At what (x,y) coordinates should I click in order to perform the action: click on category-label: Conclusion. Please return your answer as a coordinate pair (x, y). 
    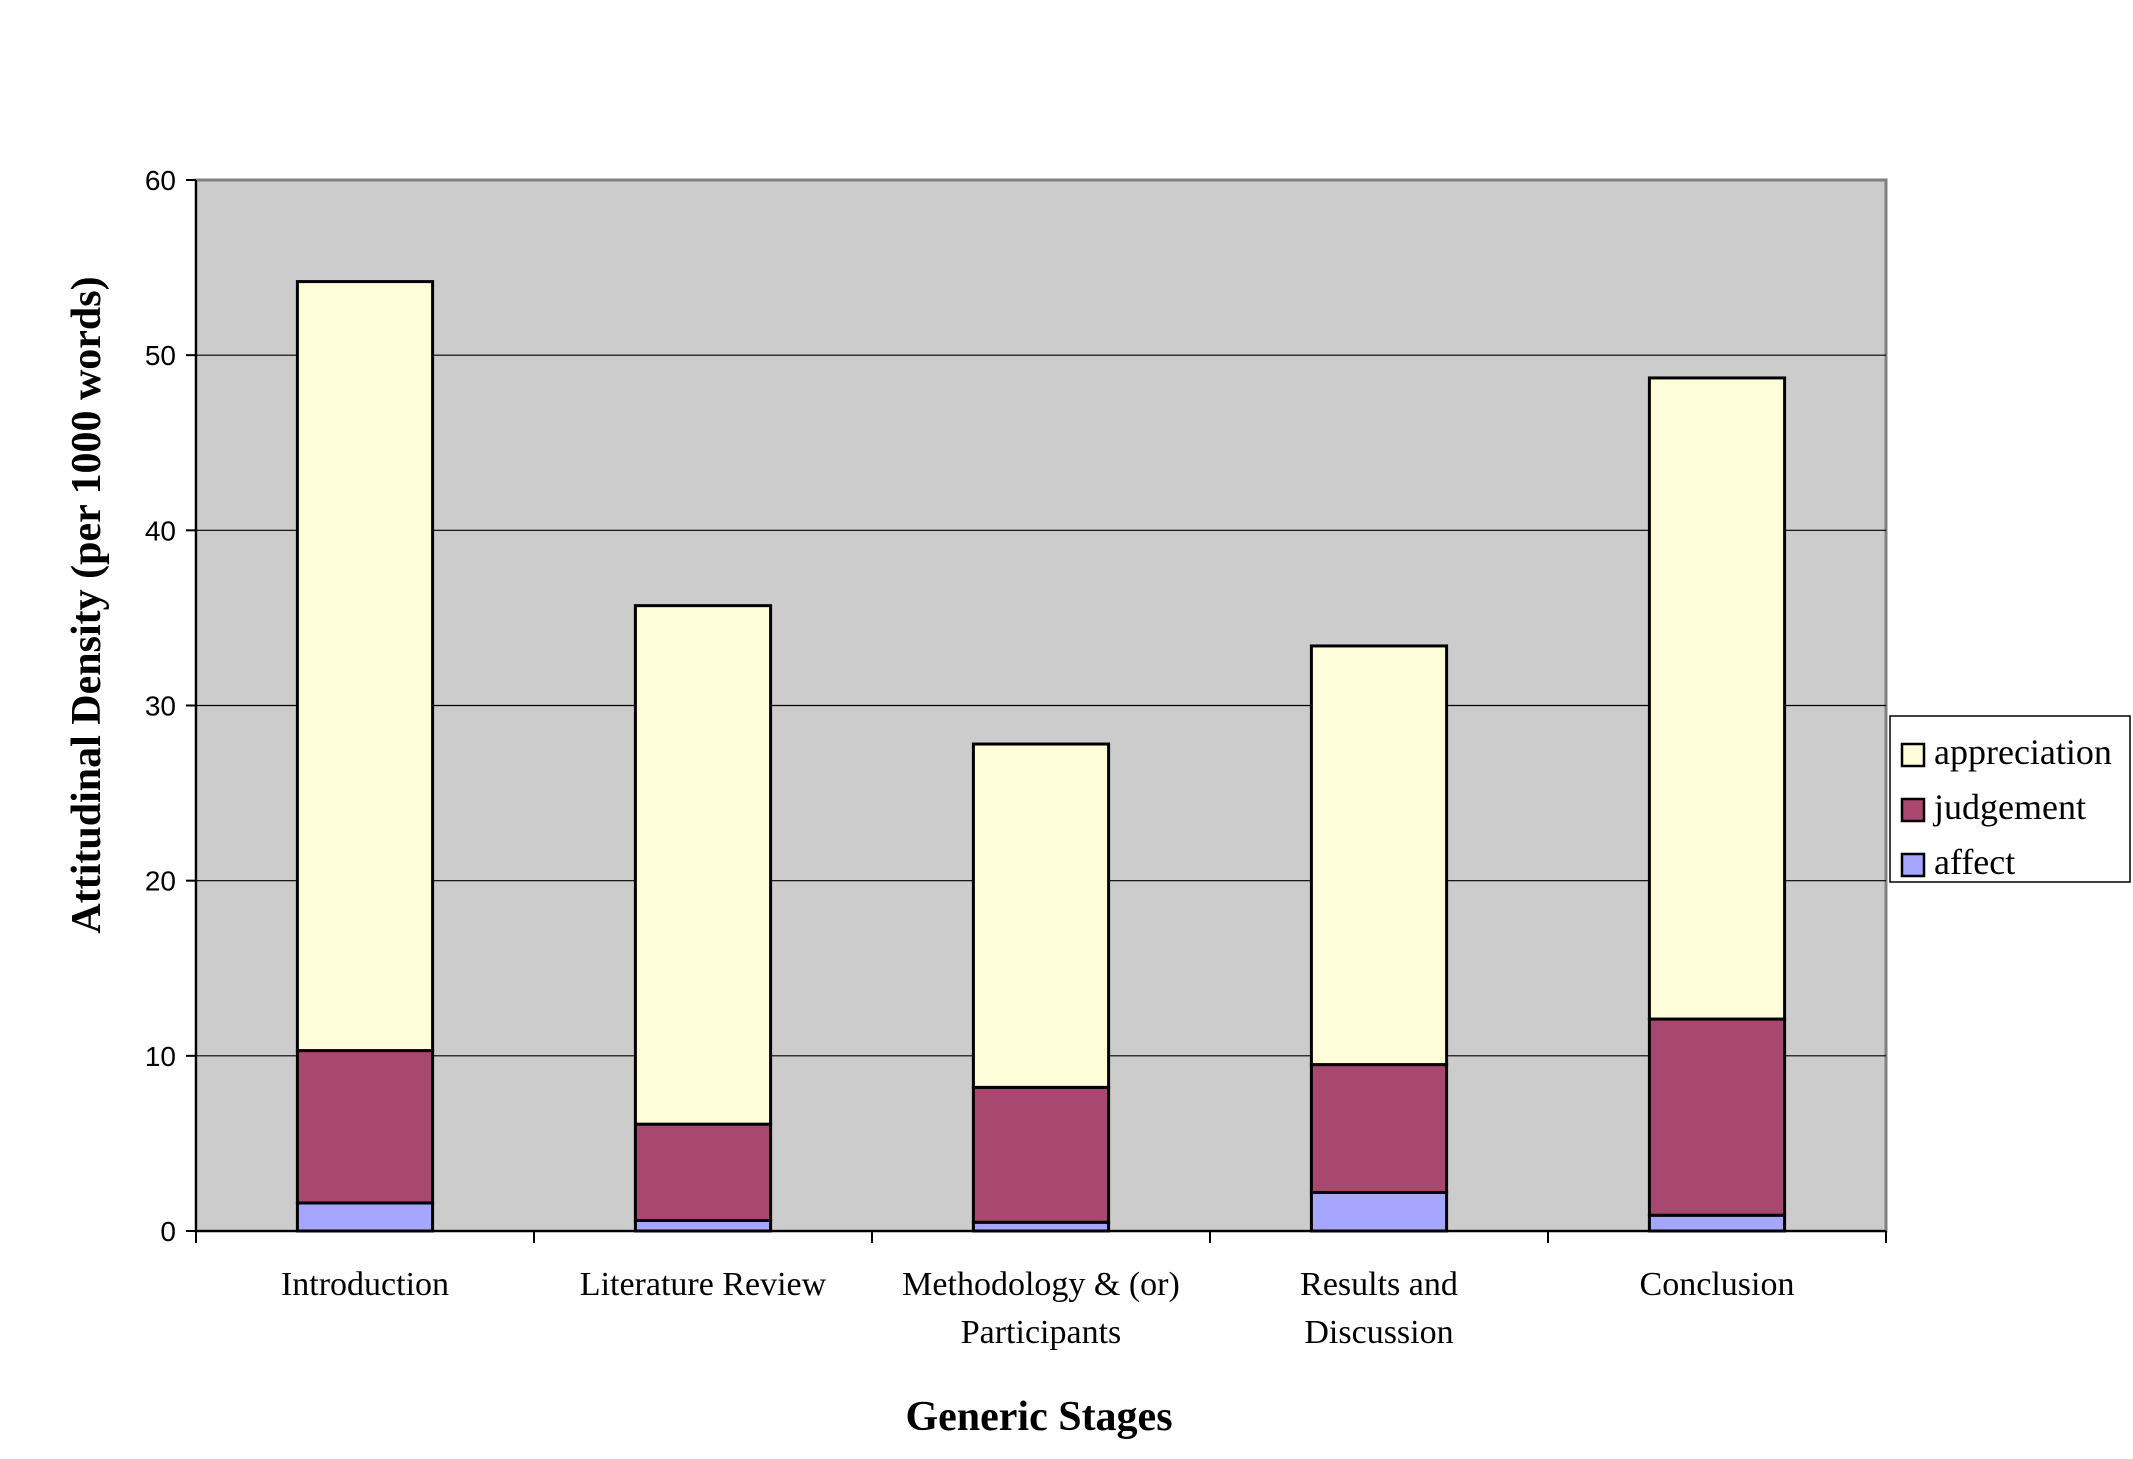
    Looking at the image, I should click on (1717, 1284).